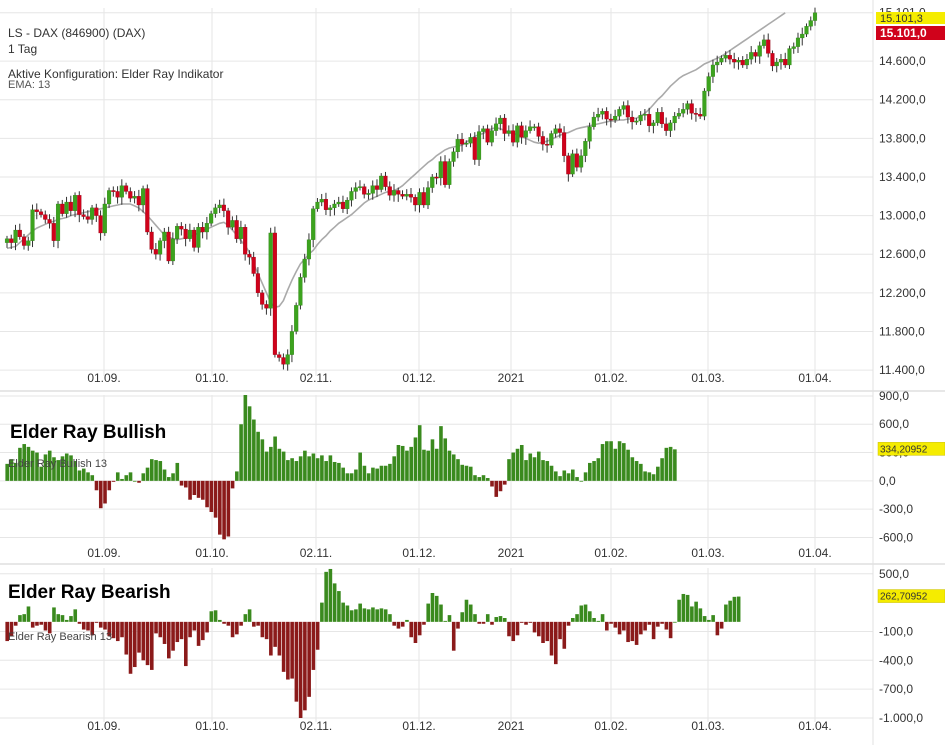  Describe the element at coordinates (316, 553) in the screenshot. I see `bullish-x-tick-label: 02.11.` at that location.